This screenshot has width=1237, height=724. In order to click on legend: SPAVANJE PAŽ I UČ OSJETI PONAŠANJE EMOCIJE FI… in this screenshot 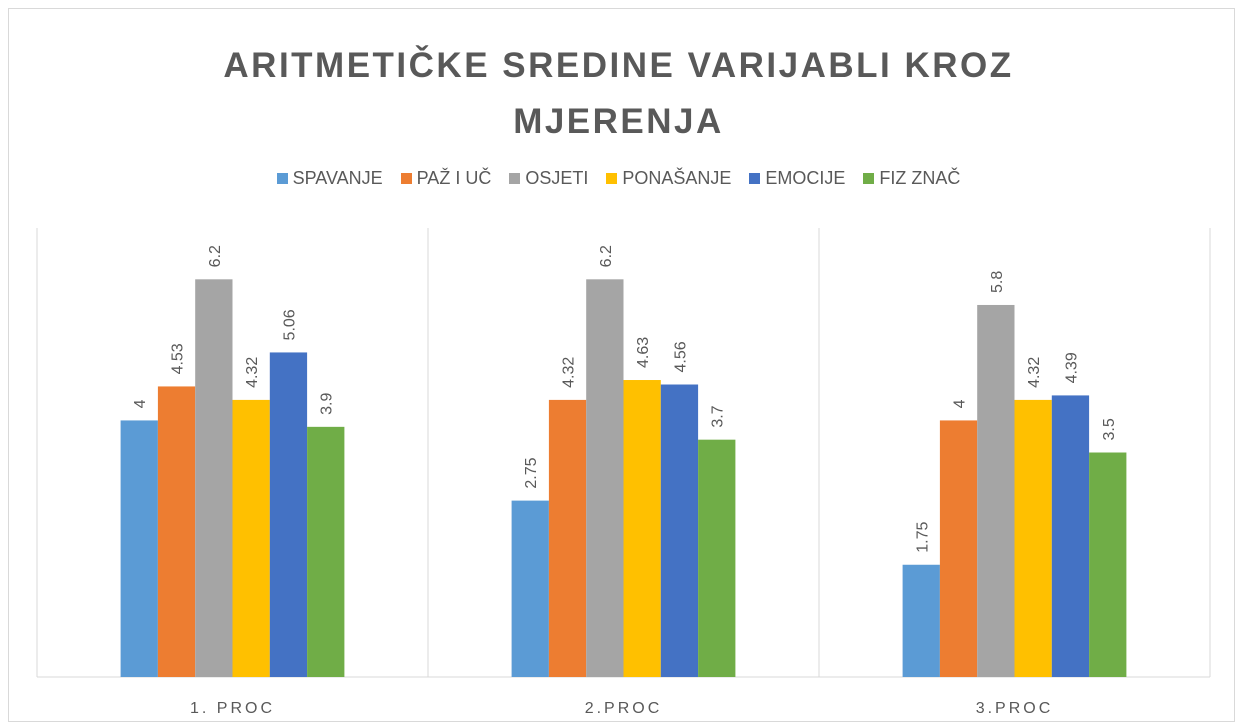, I will do `click(618, 178)`.